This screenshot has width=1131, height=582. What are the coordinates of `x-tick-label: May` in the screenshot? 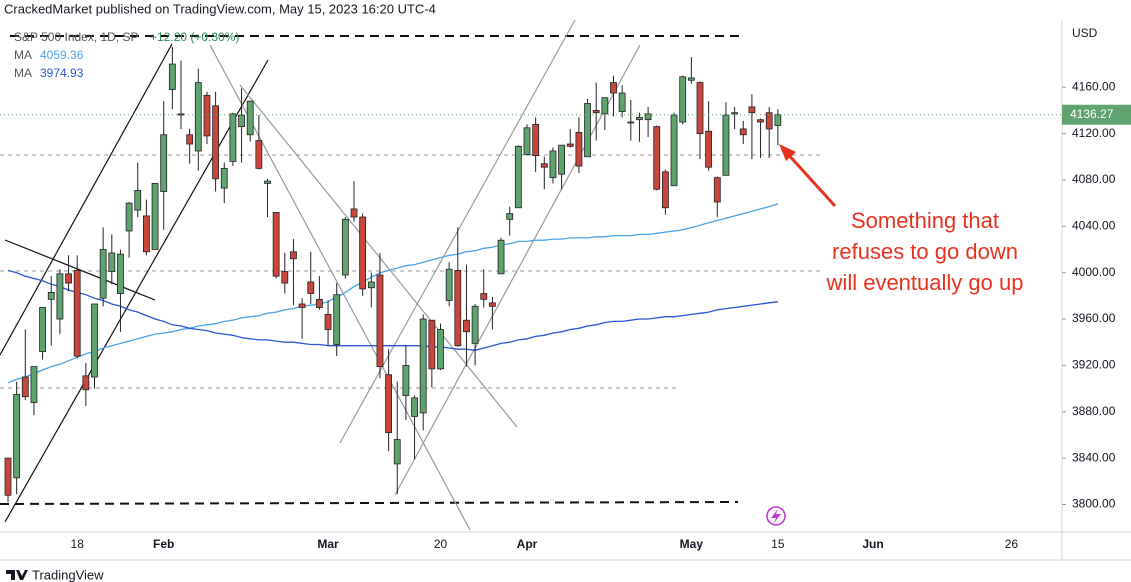 It's located at (692, 544).